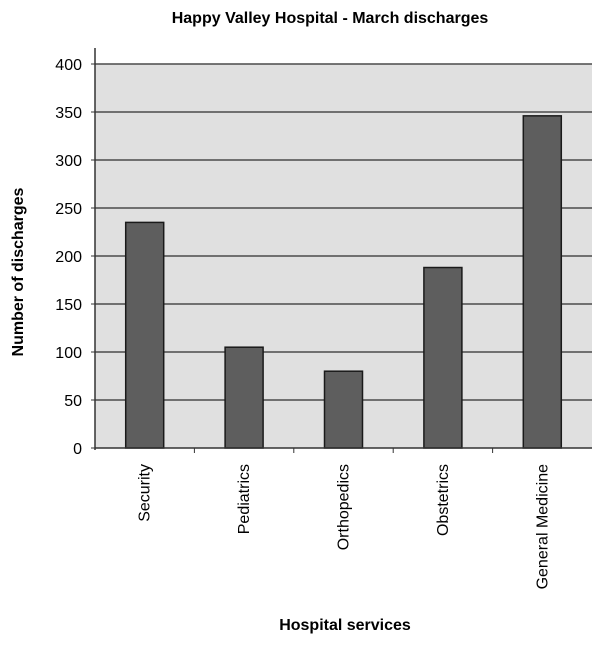 The height and width of the screenshot is (648, 602). What do you see at coordinates (68, 161) in the screenshot?
I see `y-tick-label: 300` at bounding box center [68, 161].